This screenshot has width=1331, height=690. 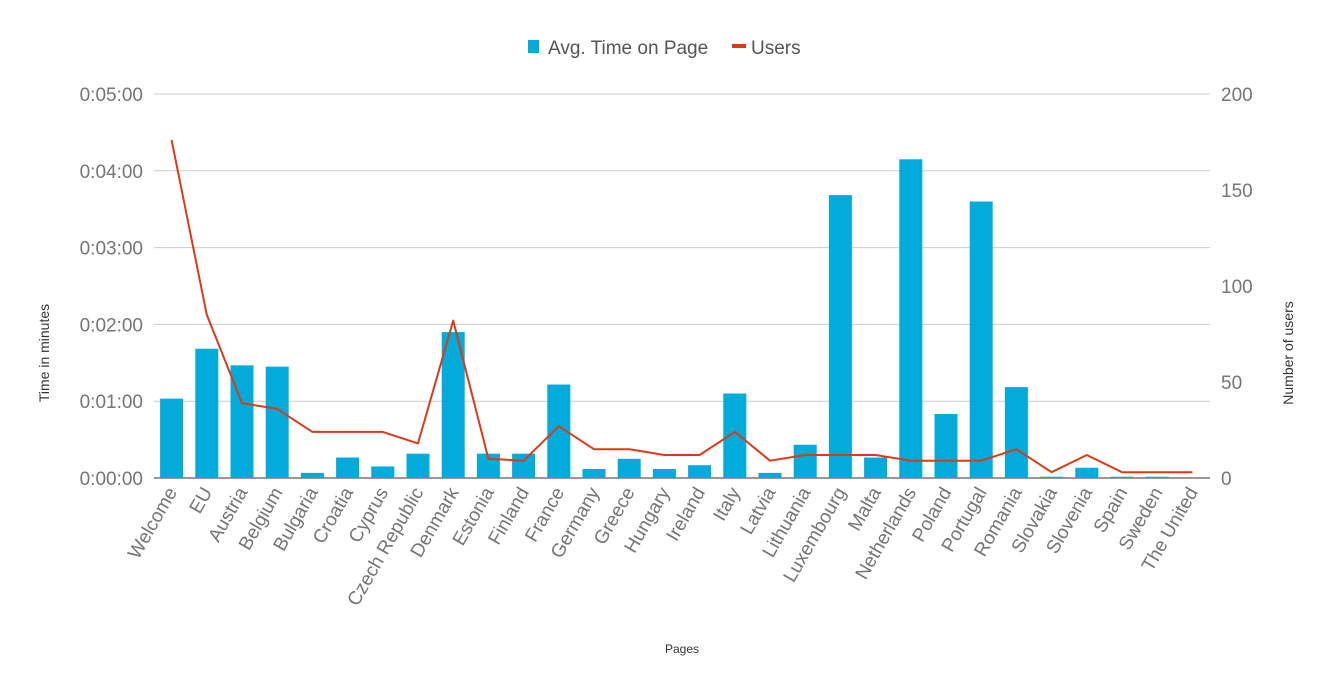 I want to click on right-tick-label: 50, so click(x=1231, y=383).